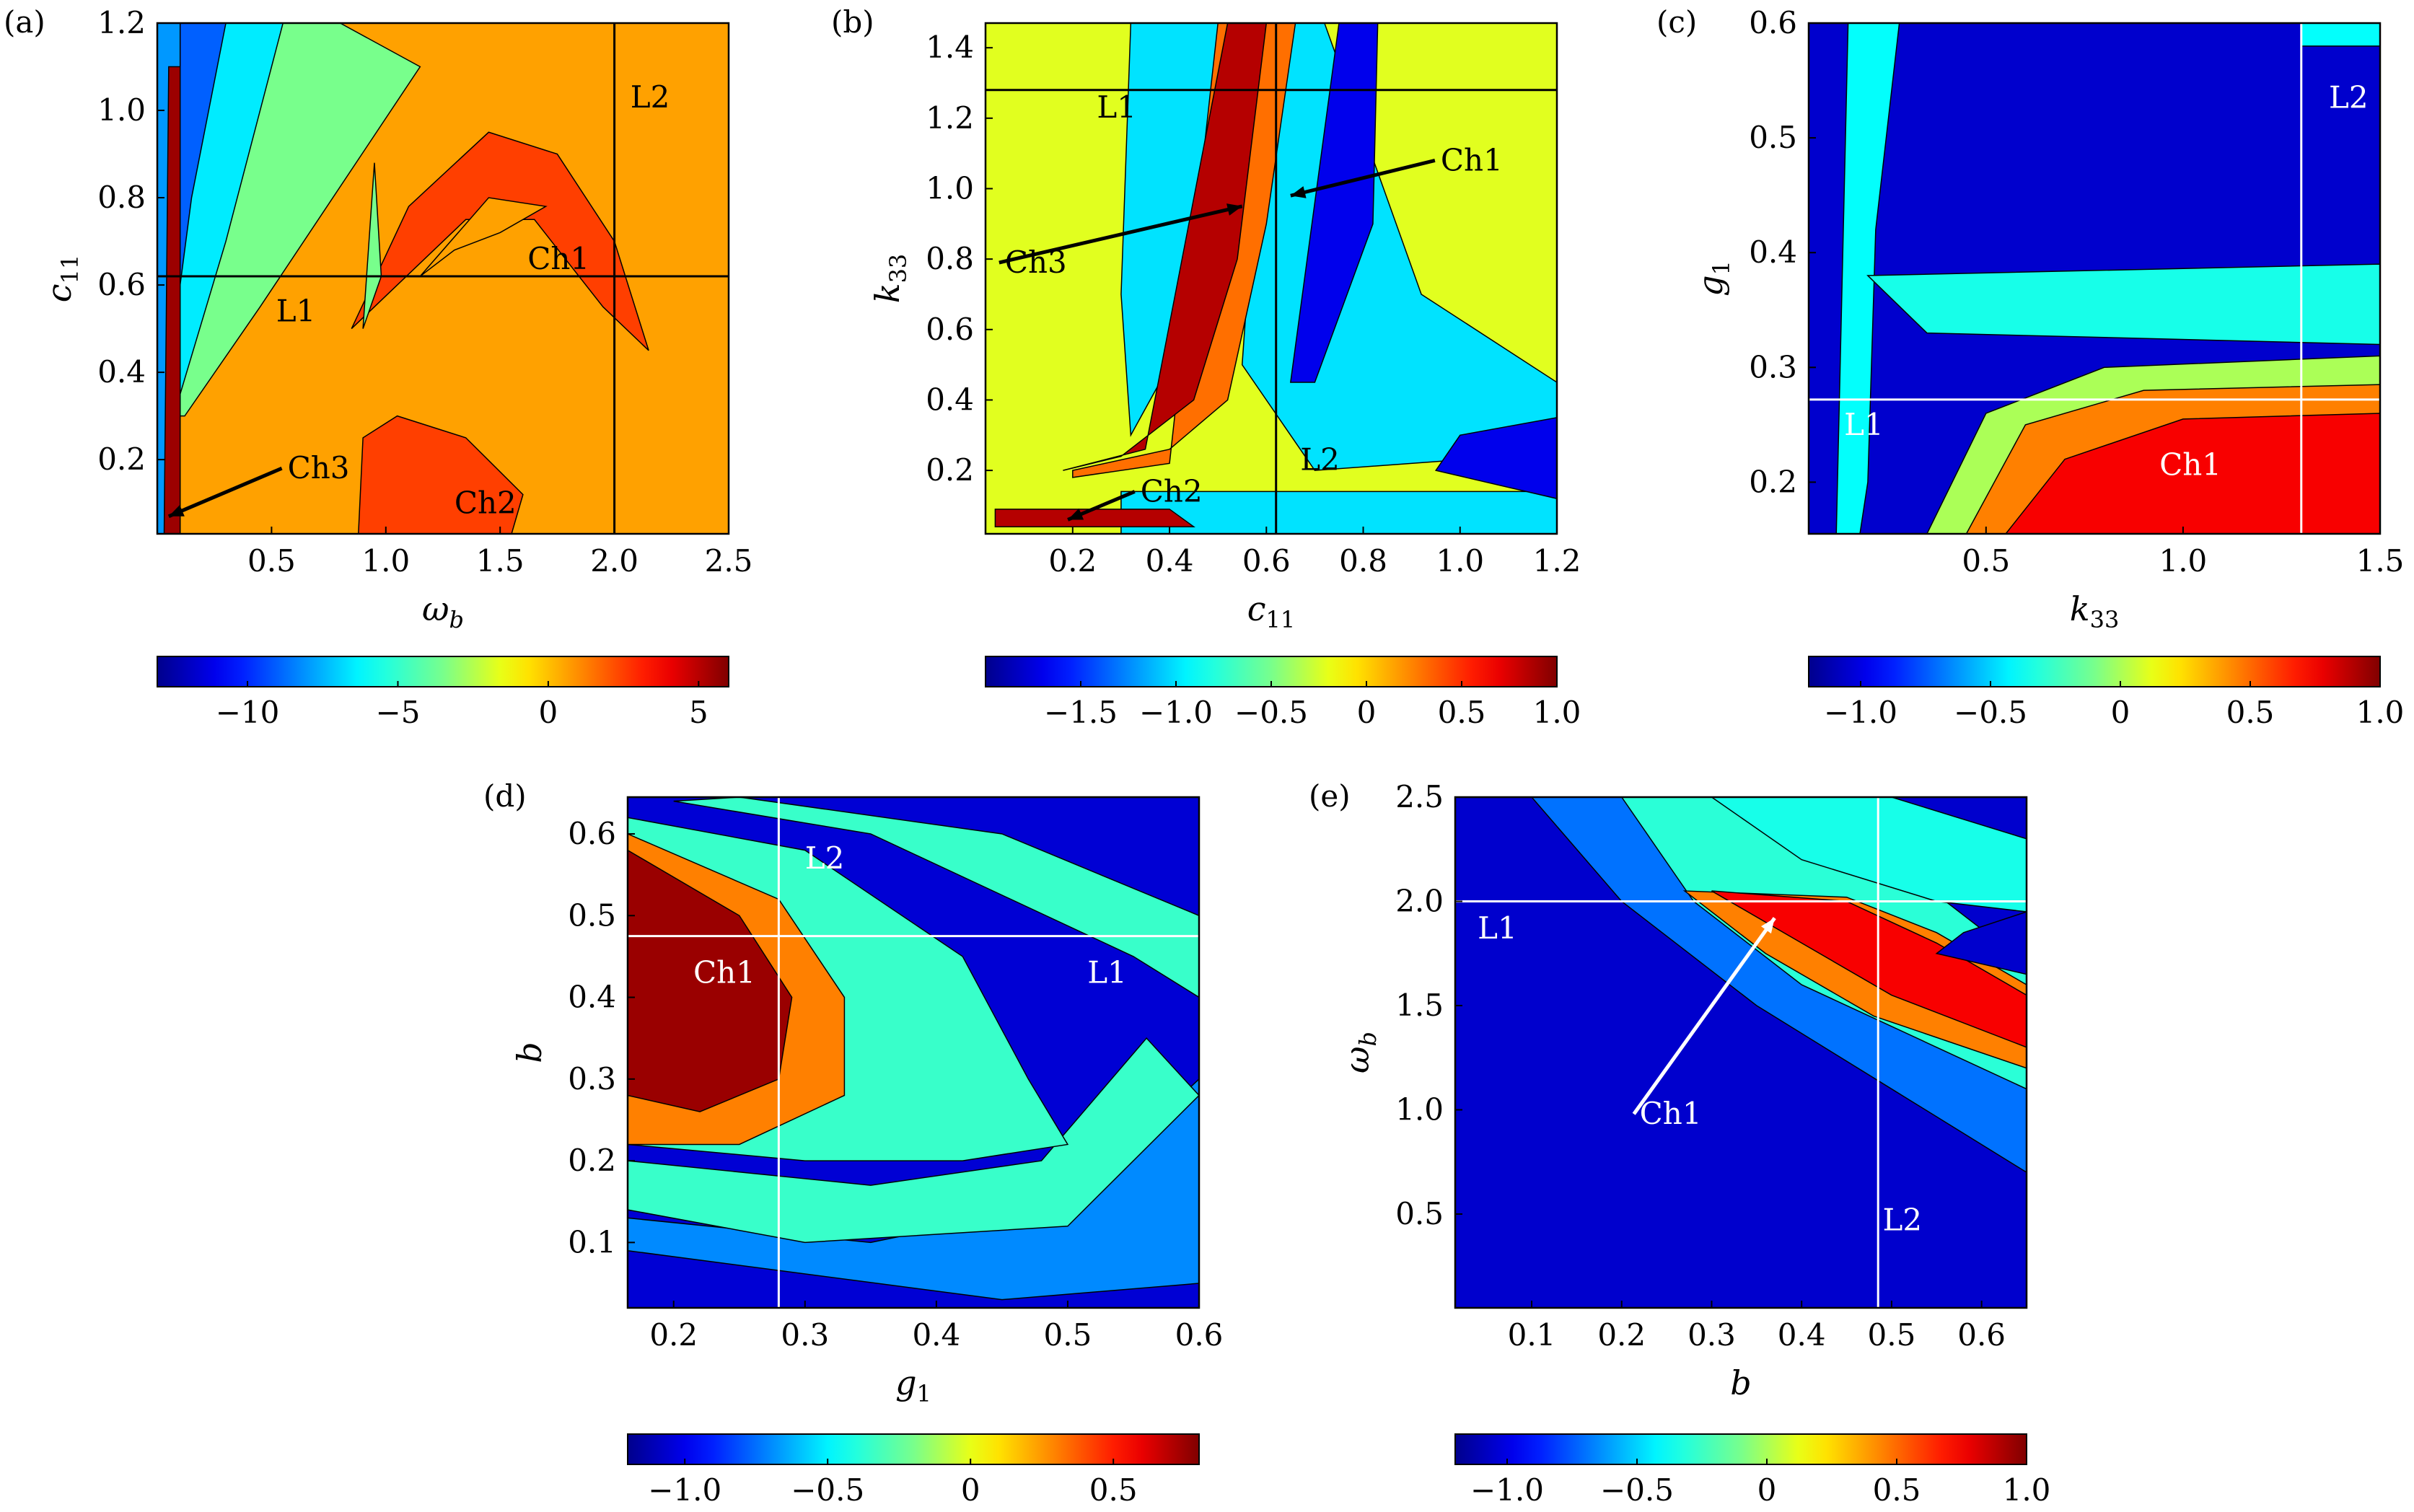 The width and height of the screenshot is (2414, 1512). I want to click on y-axis-label: b, so click(529, 1053).